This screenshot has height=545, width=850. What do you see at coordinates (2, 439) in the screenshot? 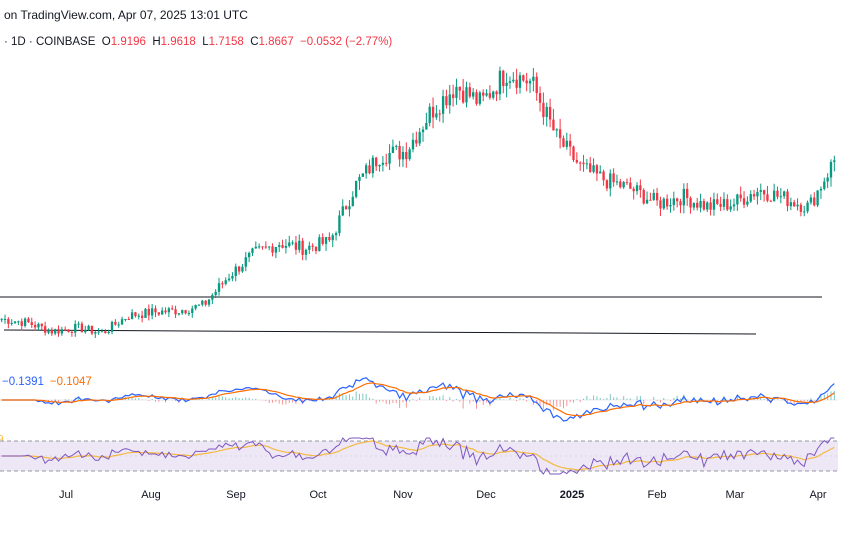
I see `rsi-legend: 9` at bounding box center [2, 439].